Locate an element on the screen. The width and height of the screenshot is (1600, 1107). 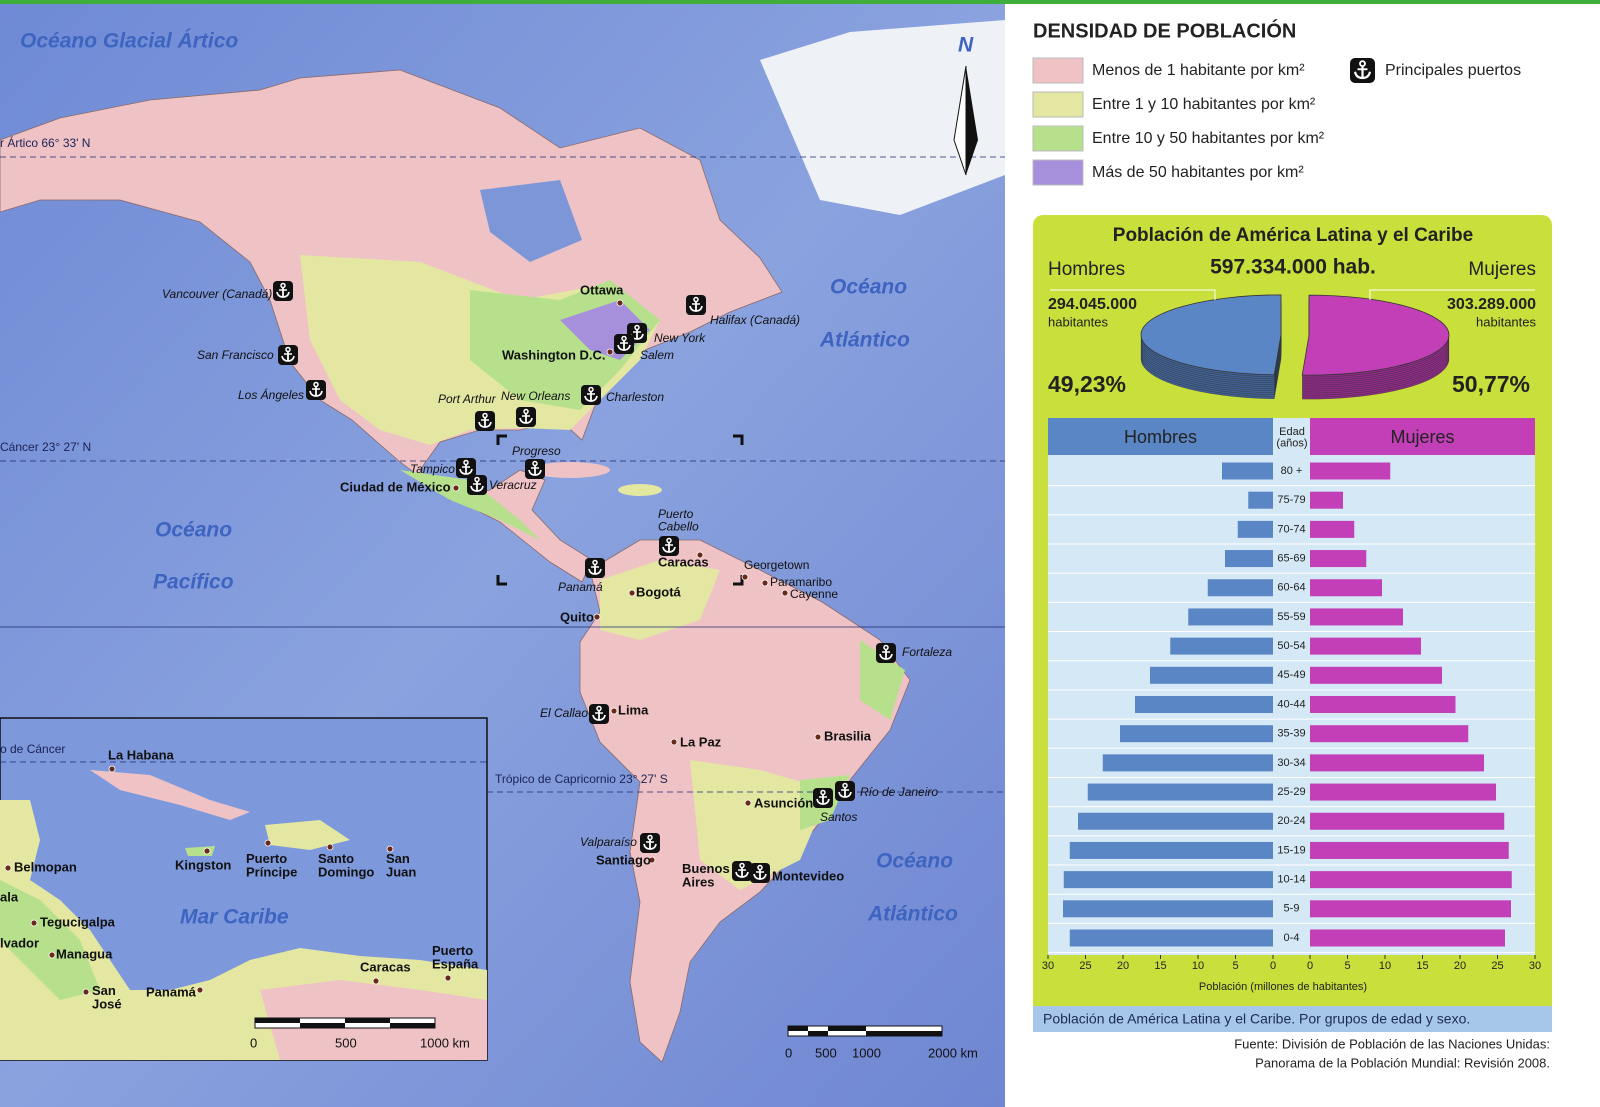
y-tick-label: 55-59 is located at coordinates (1291, 617).